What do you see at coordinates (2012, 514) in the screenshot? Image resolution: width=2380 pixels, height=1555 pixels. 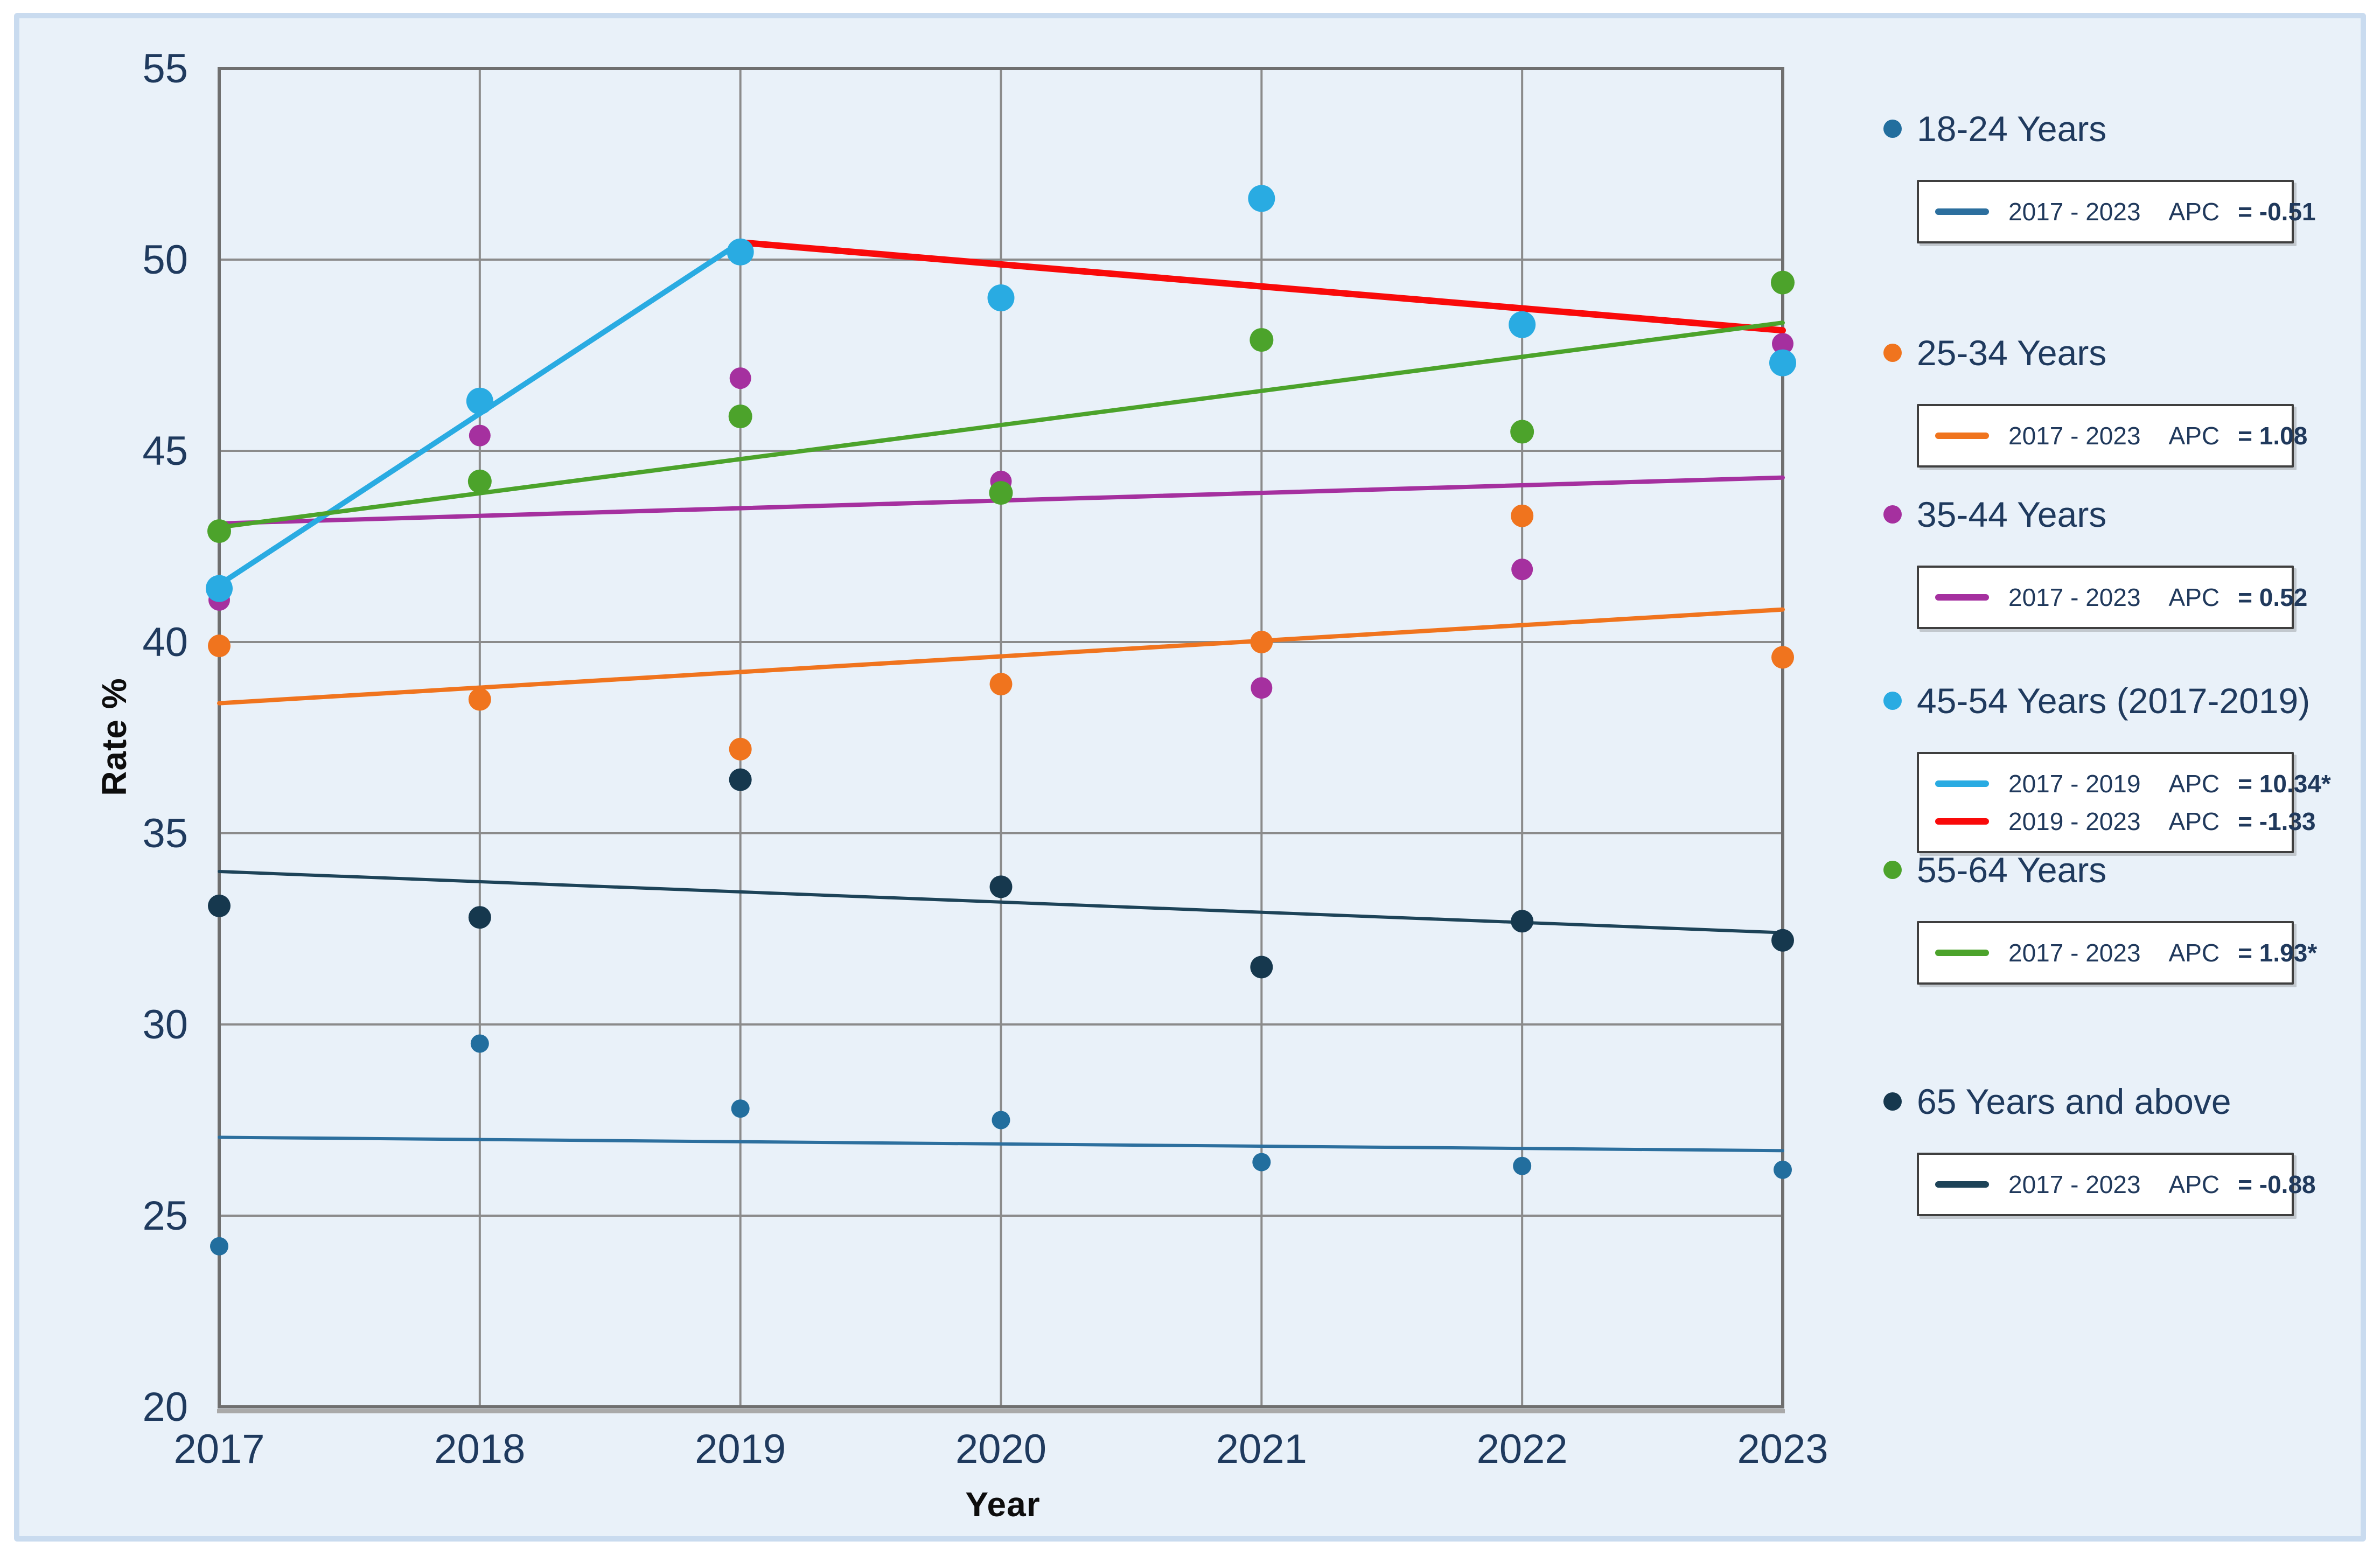 I see `legend-series-label: 35-44 Years` at bounding box center [2012, 514].